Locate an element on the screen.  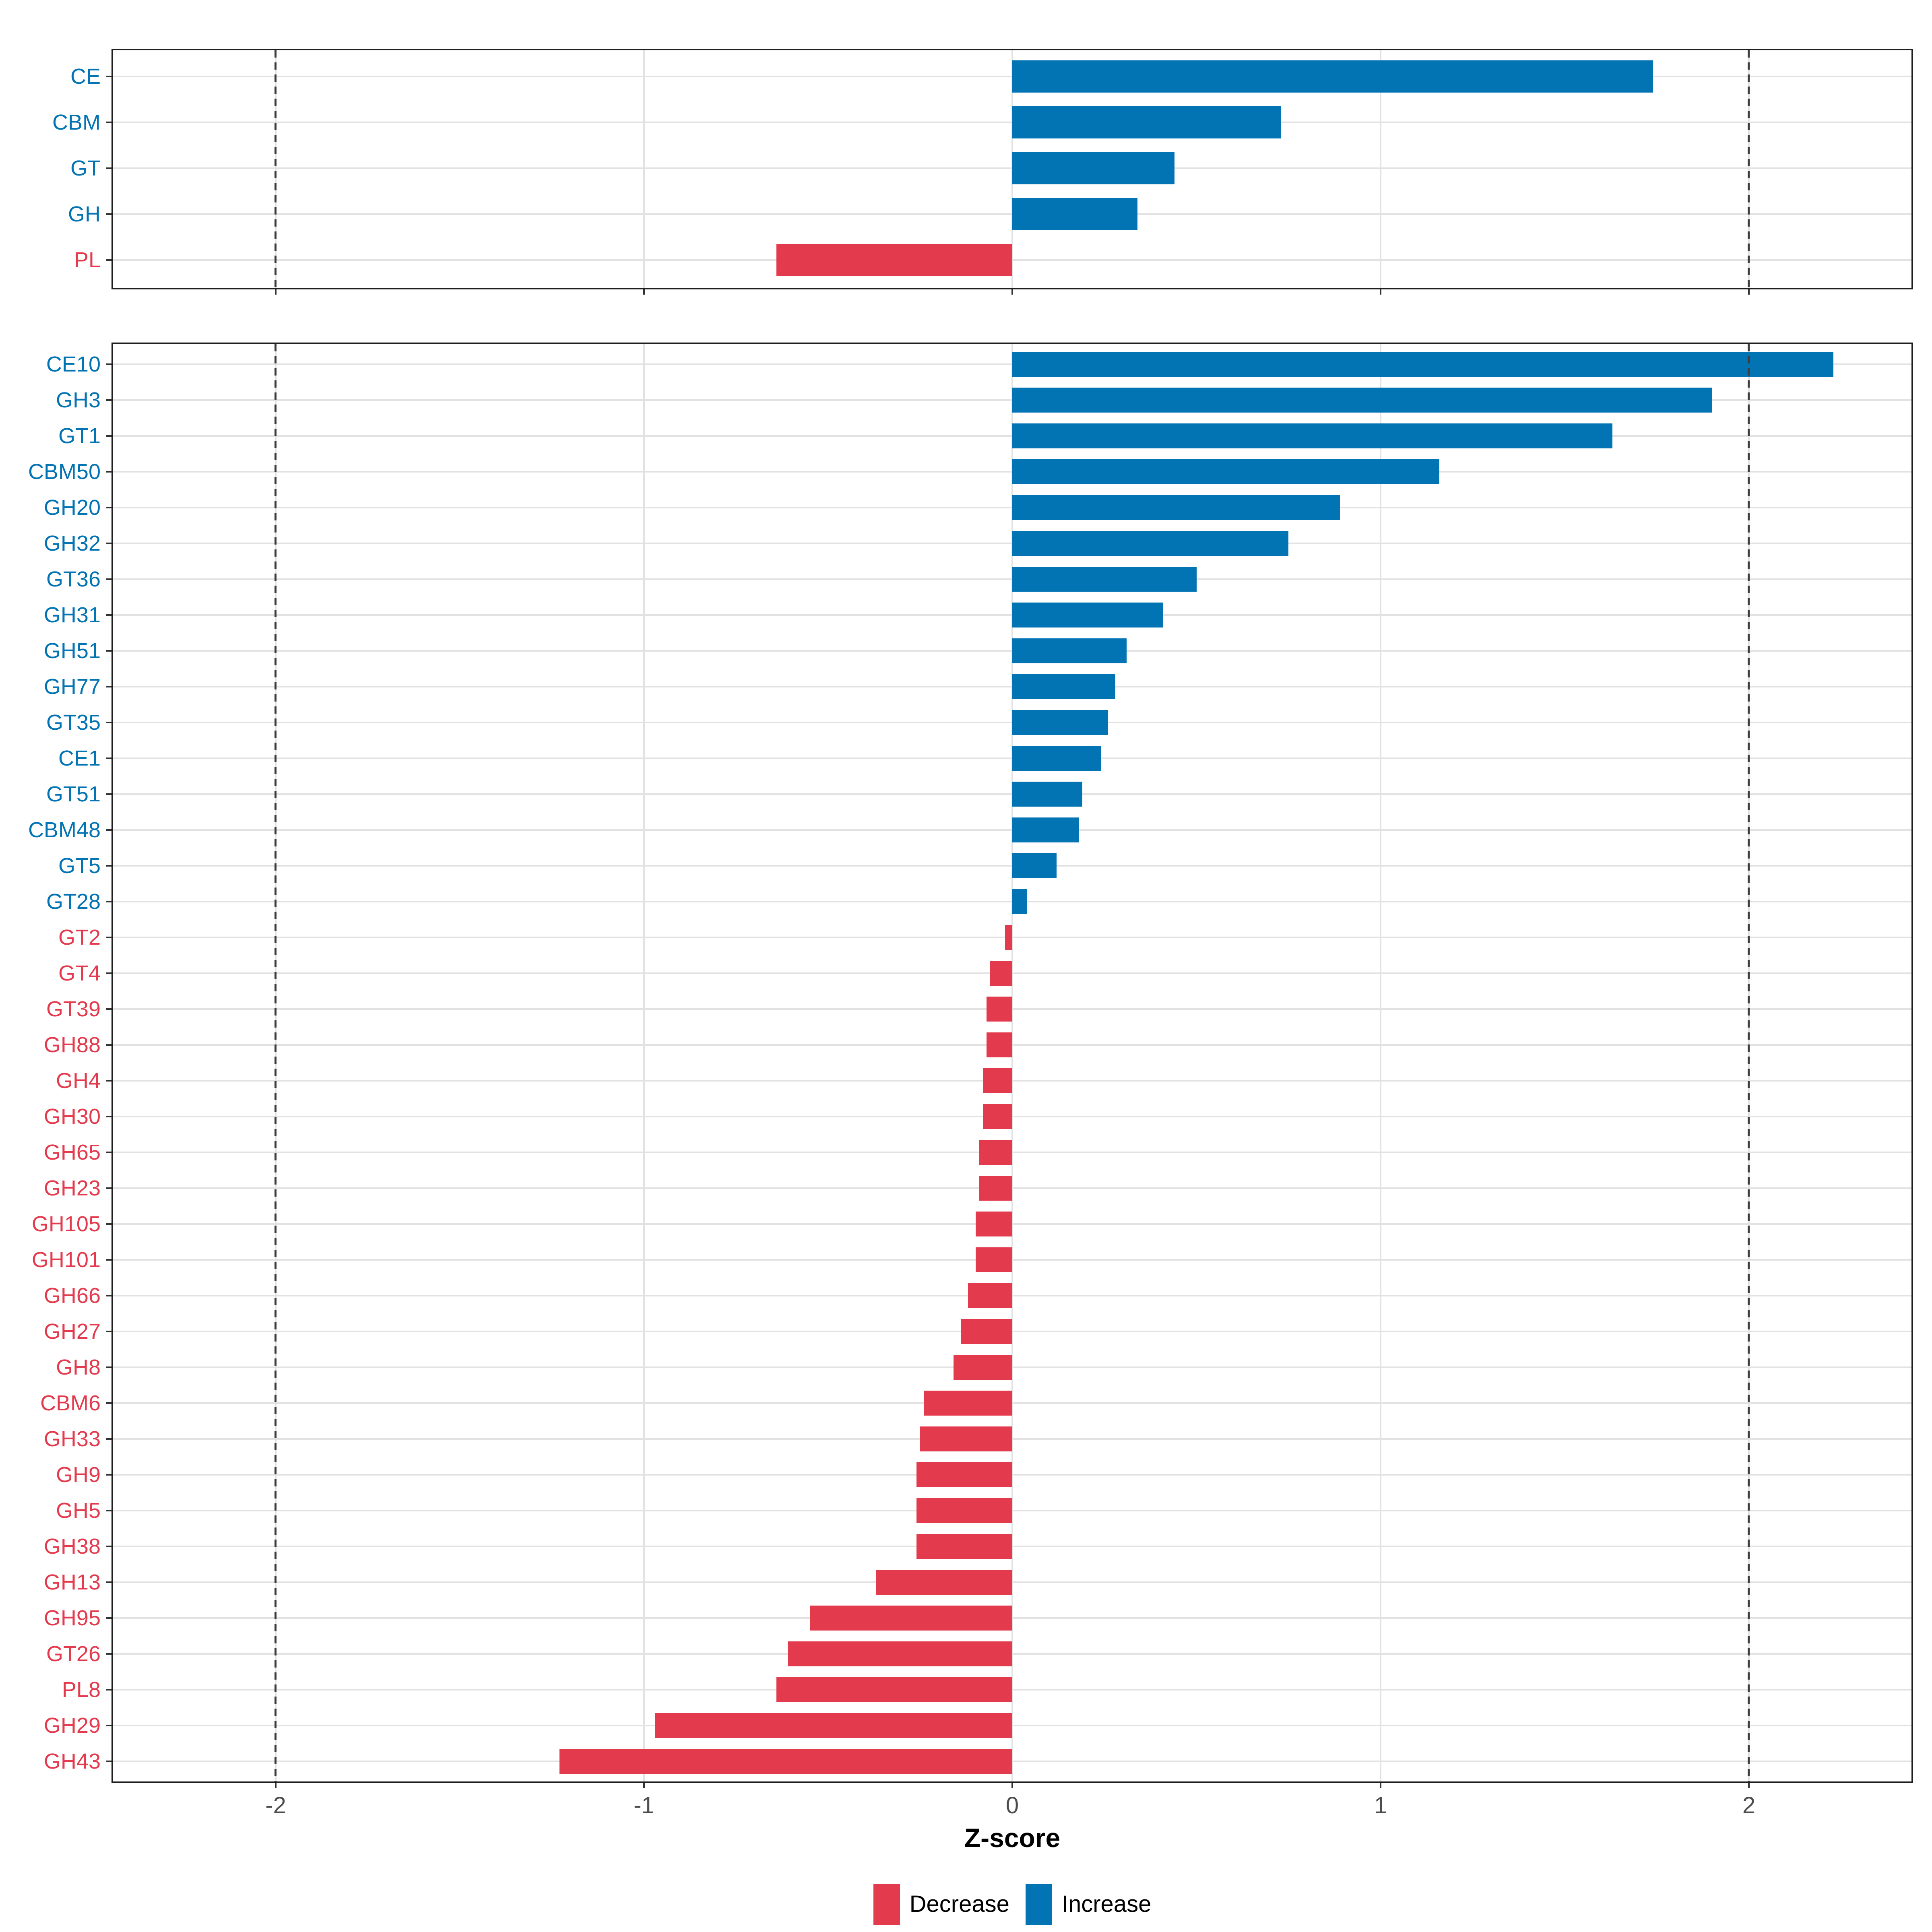
ytick-label-GT39: GT39 is located at coordinates (73, 1009).